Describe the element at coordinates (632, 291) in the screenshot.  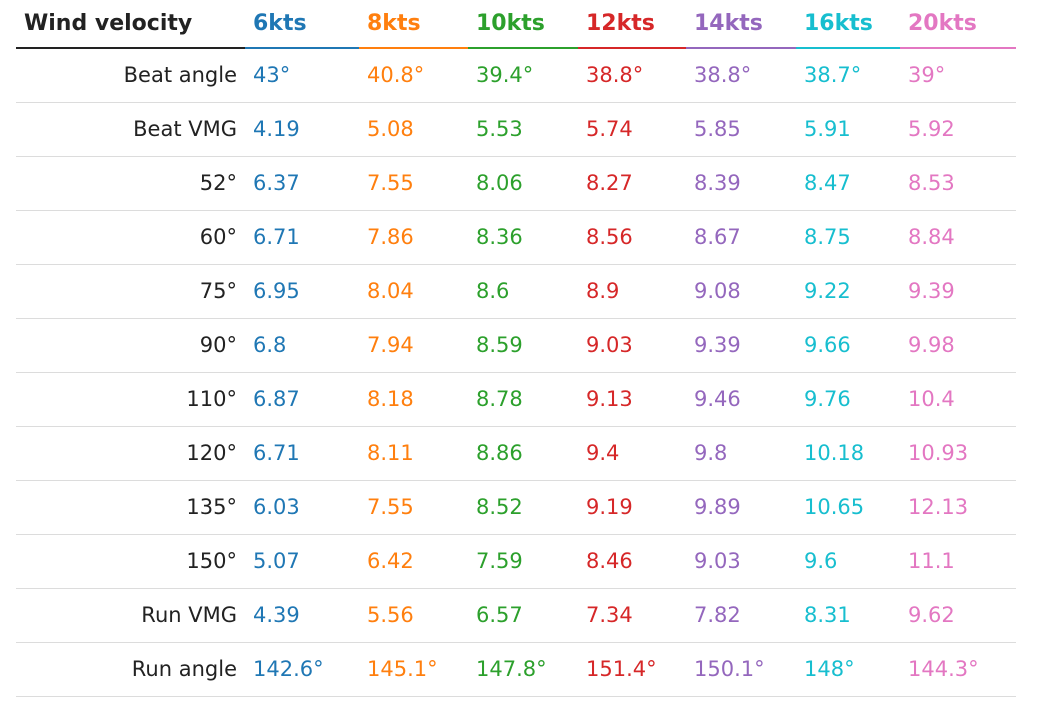
I see `table-cell-12kts: 8.9` at that location.